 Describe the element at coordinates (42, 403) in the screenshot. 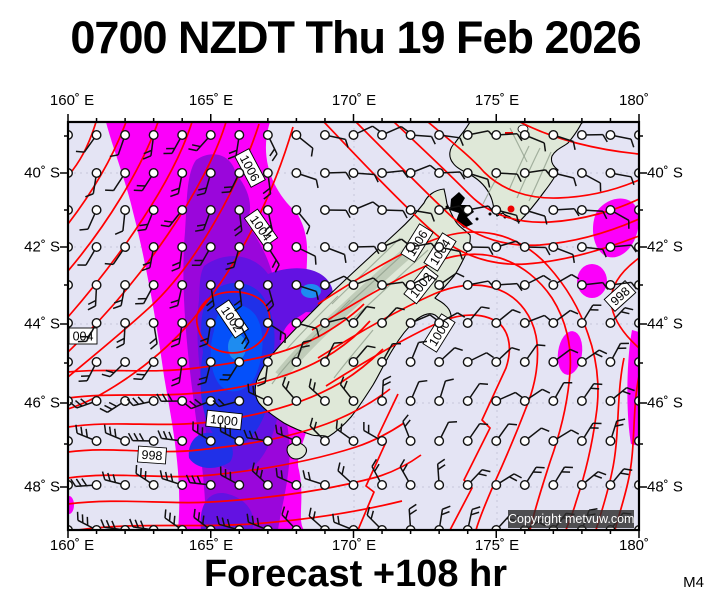

I see `lat-label-left: 46˚ S` at that location.